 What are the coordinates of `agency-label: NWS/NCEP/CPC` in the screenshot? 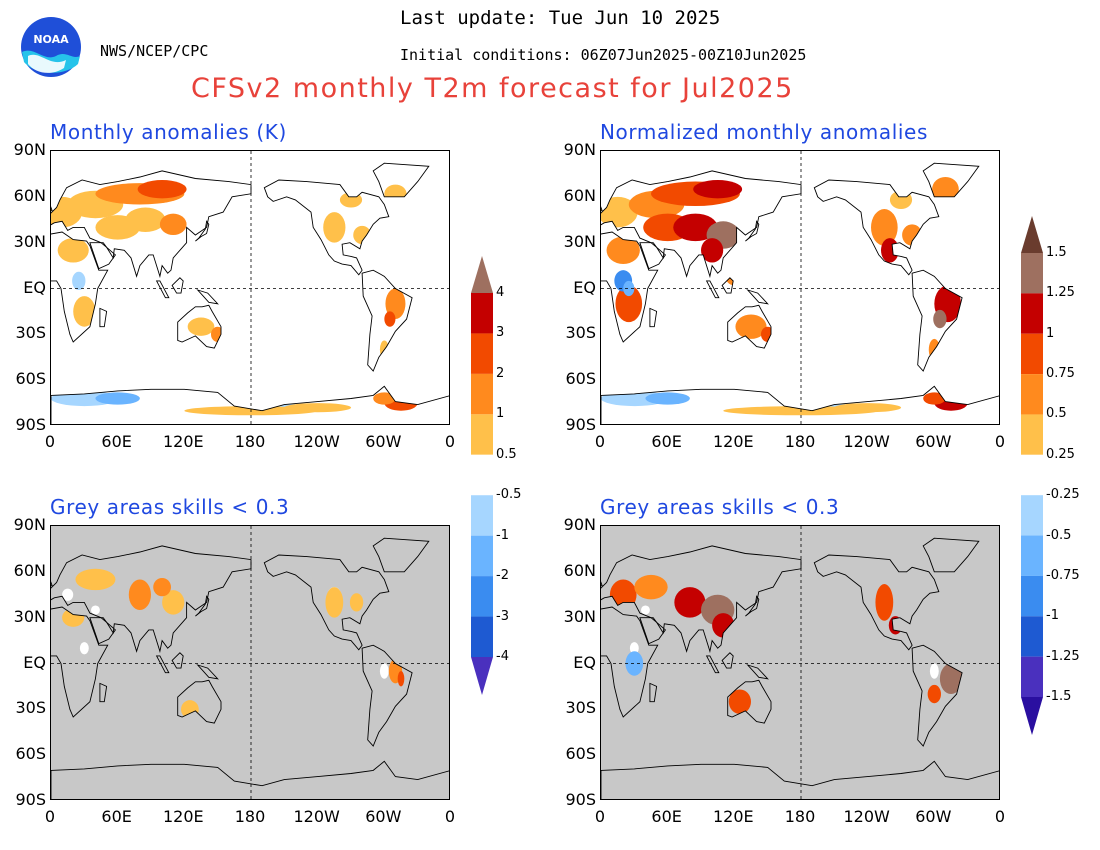 It's located at (154, 51).